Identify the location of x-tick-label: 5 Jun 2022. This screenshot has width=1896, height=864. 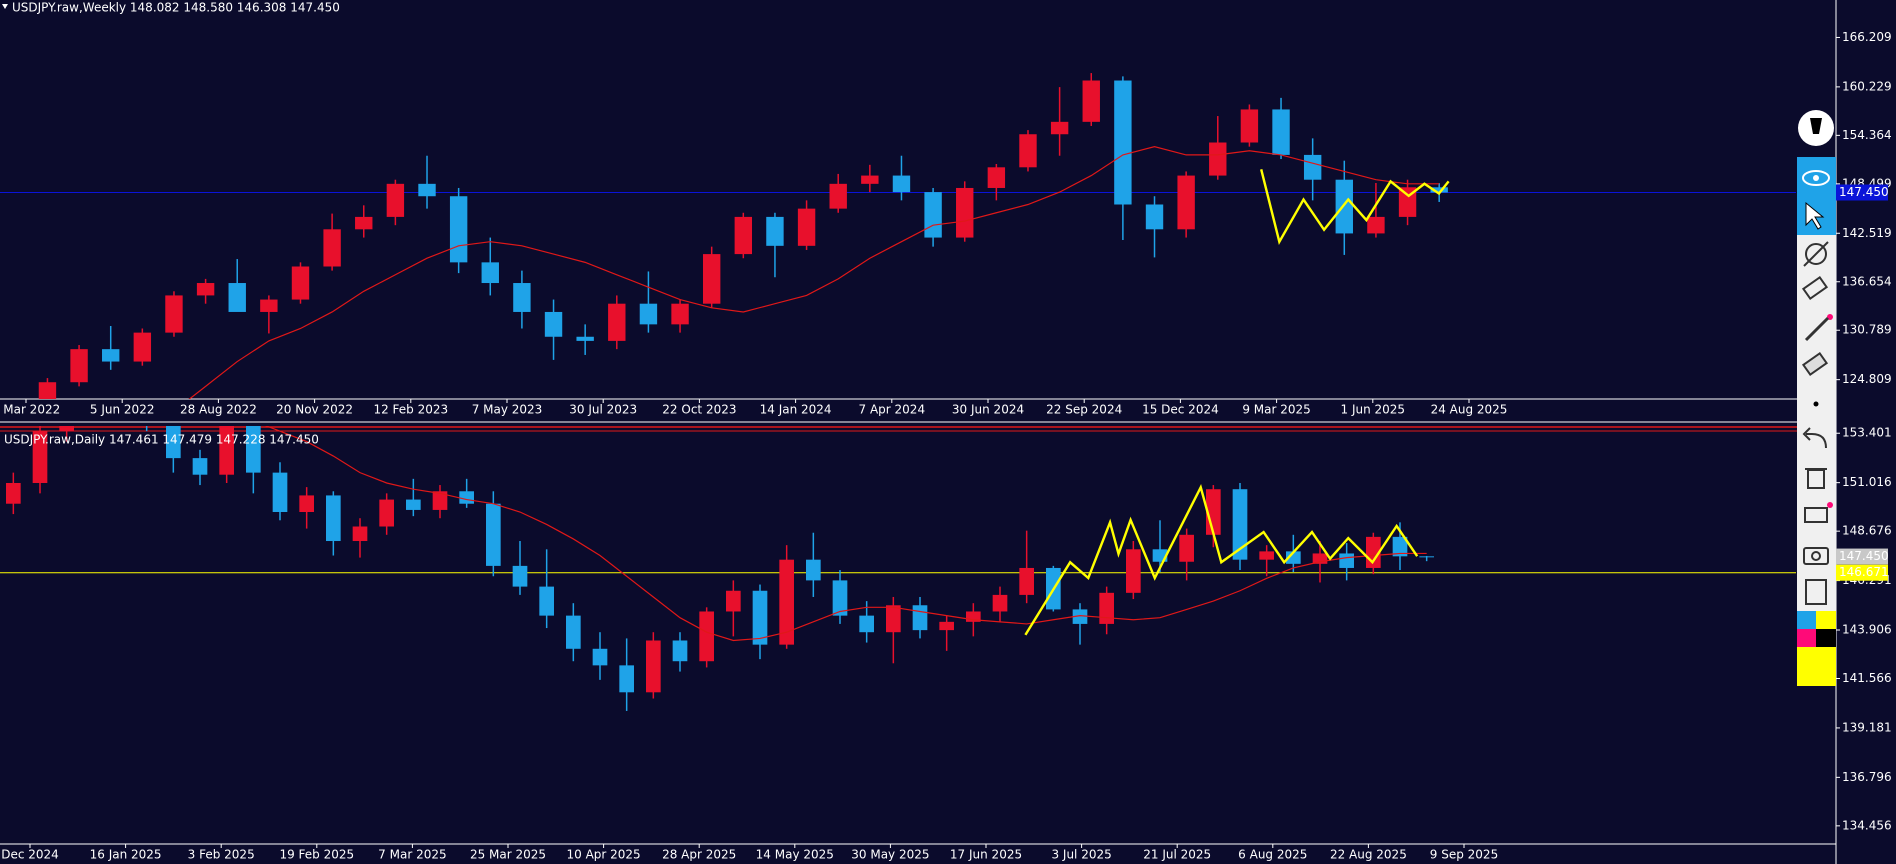
(122, 410).